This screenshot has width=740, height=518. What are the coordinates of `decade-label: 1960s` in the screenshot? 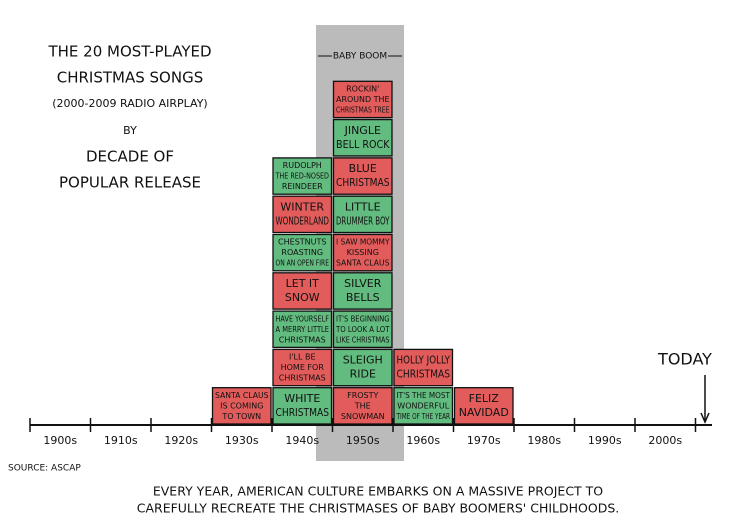 It's located at (423, 440).